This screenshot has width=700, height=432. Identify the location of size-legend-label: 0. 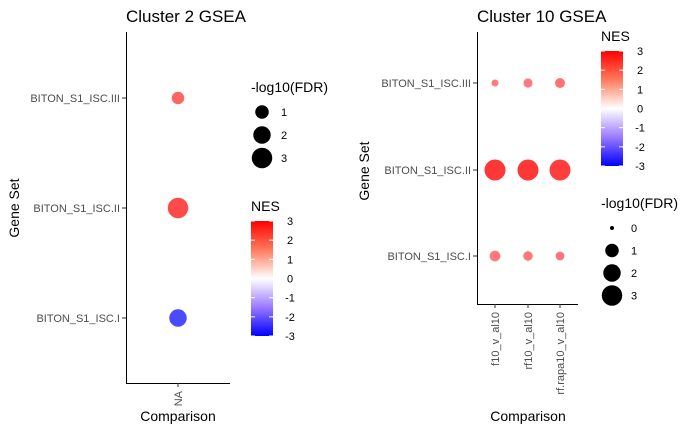
(634, 229).